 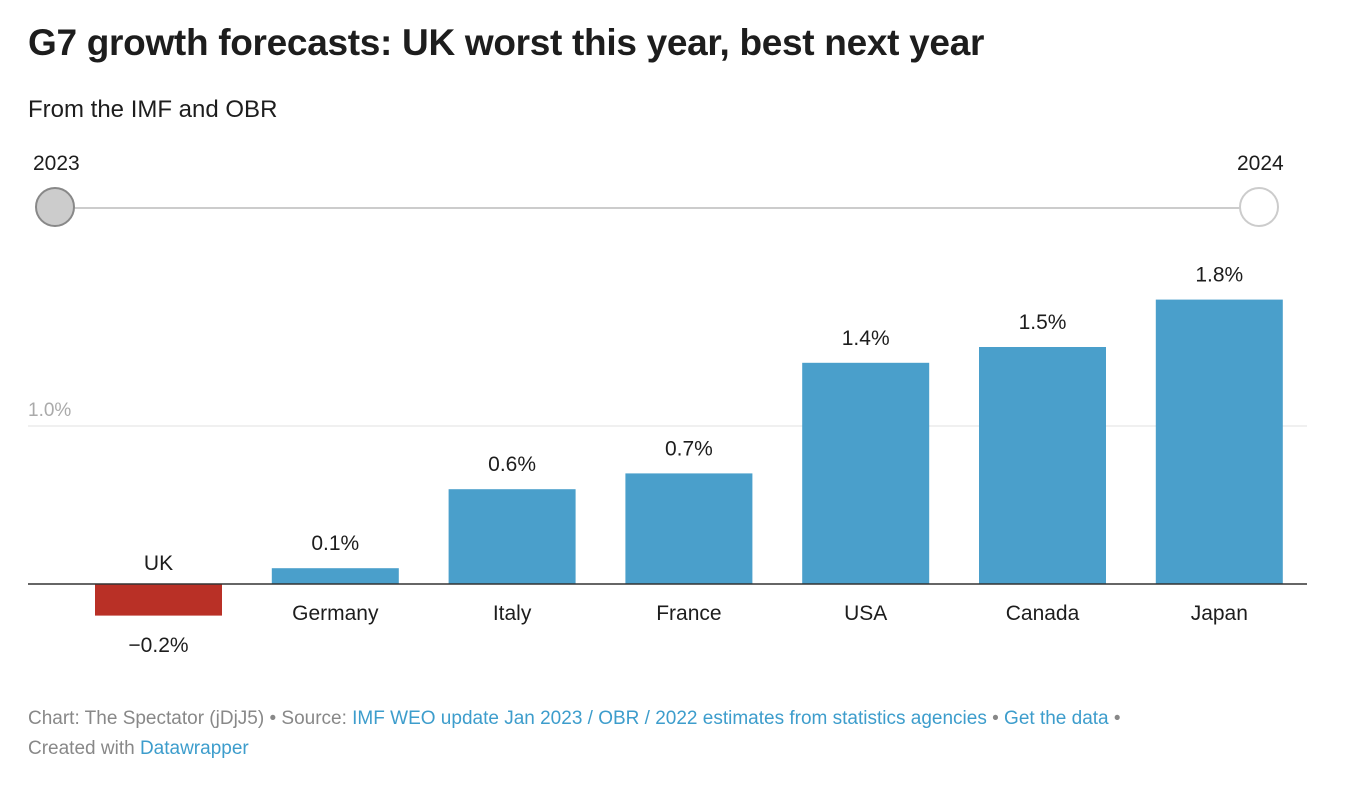 I want to click on value-label: 1.5%, so click(x=1043, y=322).